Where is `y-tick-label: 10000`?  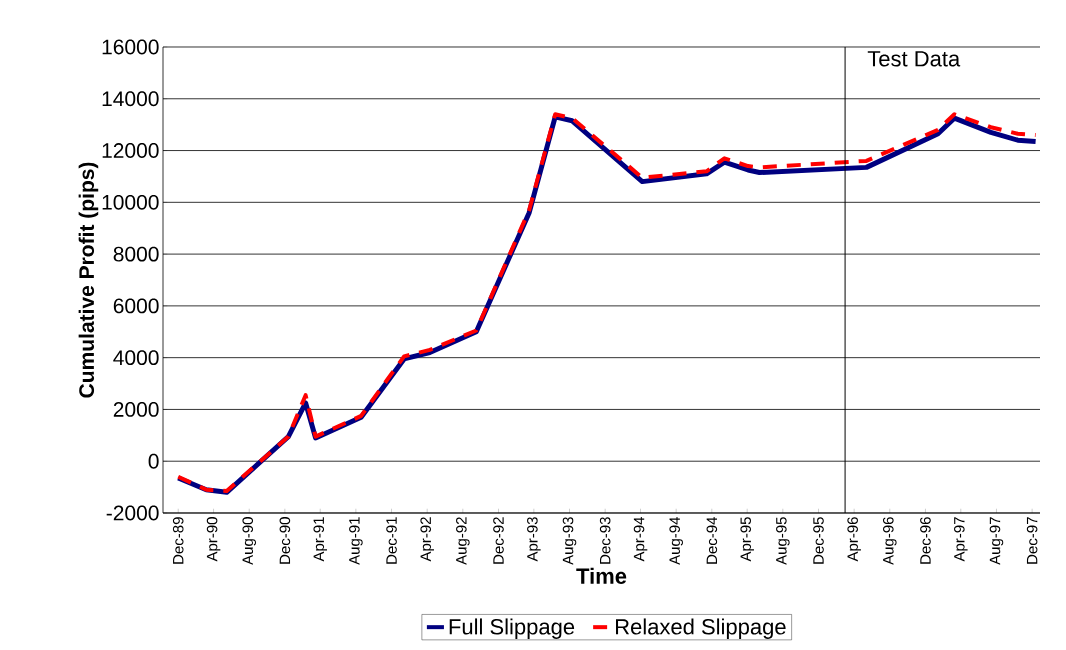
y-tick-label: 10000 is located at coordinates (130, 202).